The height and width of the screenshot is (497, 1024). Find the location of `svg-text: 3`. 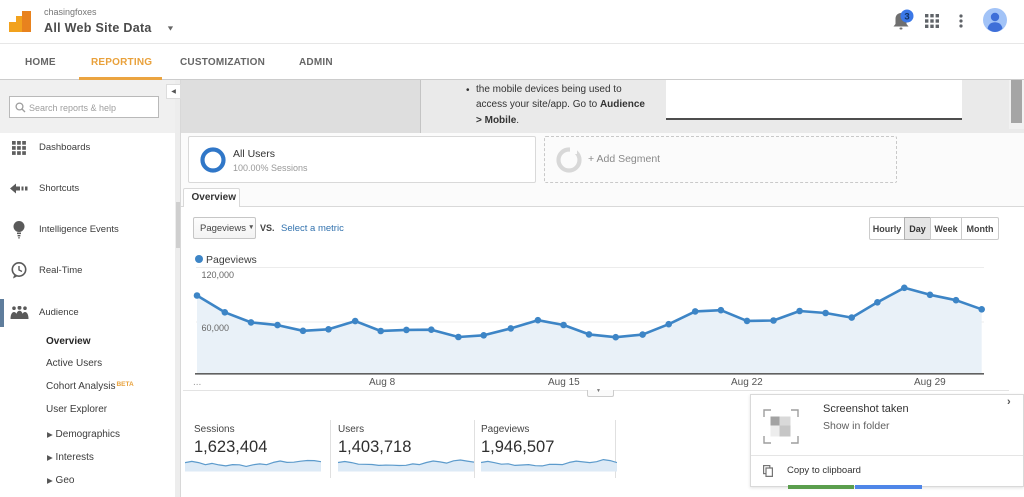

svg-text: 3 is located at coordinates (906, 16).